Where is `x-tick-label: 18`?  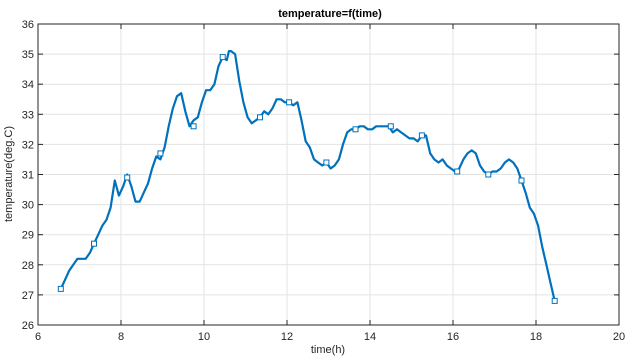
x-tick-label: 18 is located at coordinates (536, 337).